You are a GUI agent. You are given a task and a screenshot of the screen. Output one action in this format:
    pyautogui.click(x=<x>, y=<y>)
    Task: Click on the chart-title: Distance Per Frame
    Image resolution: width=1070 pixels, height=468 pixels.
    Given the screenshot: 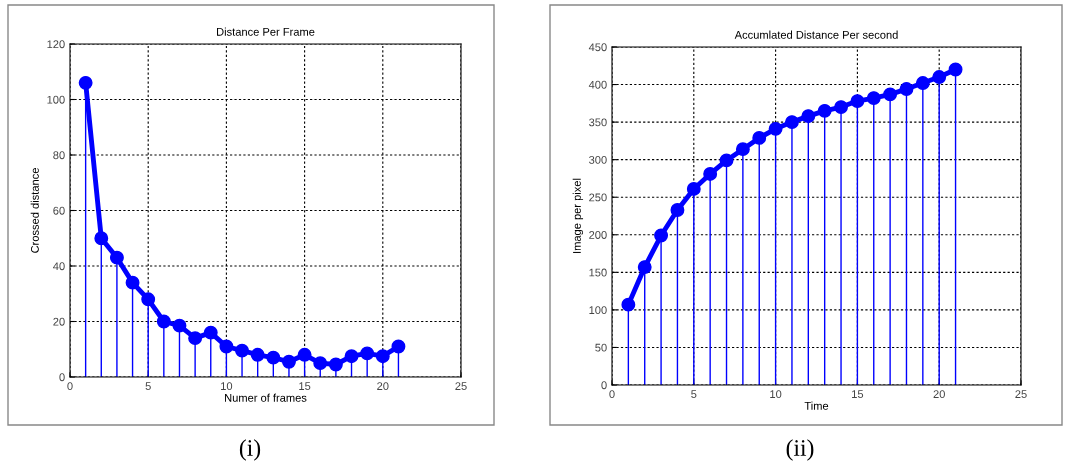 What is the action you would take?
    pyautogui.click(x=266, y=31)
    